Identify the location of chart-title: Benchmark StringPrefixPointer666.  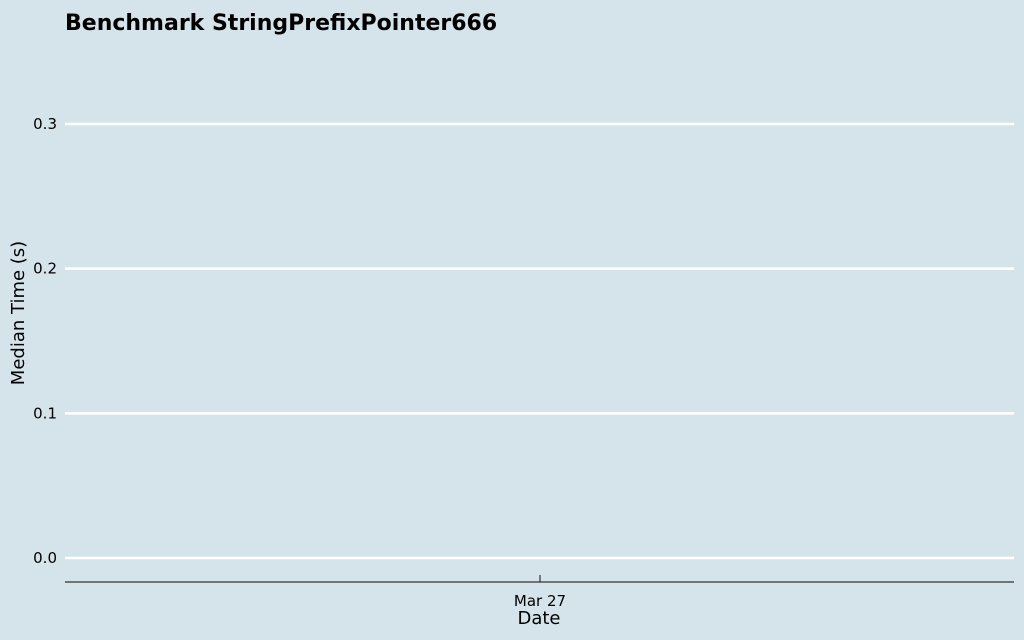
(281, 23).